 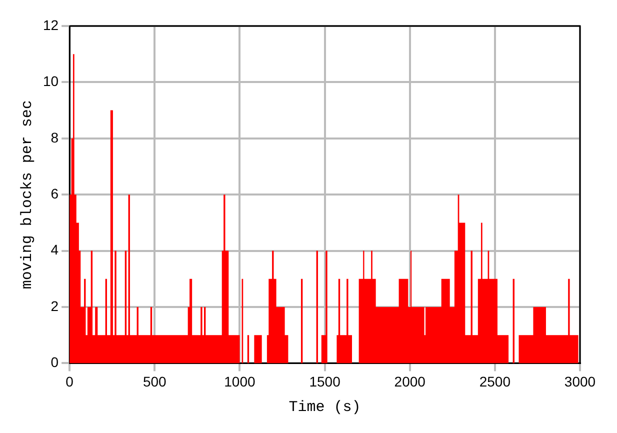 What do you see at coordinates (495, 381) in the screenshot?
I see `x-tick-label: 2500` at bounding box center [495, 381].